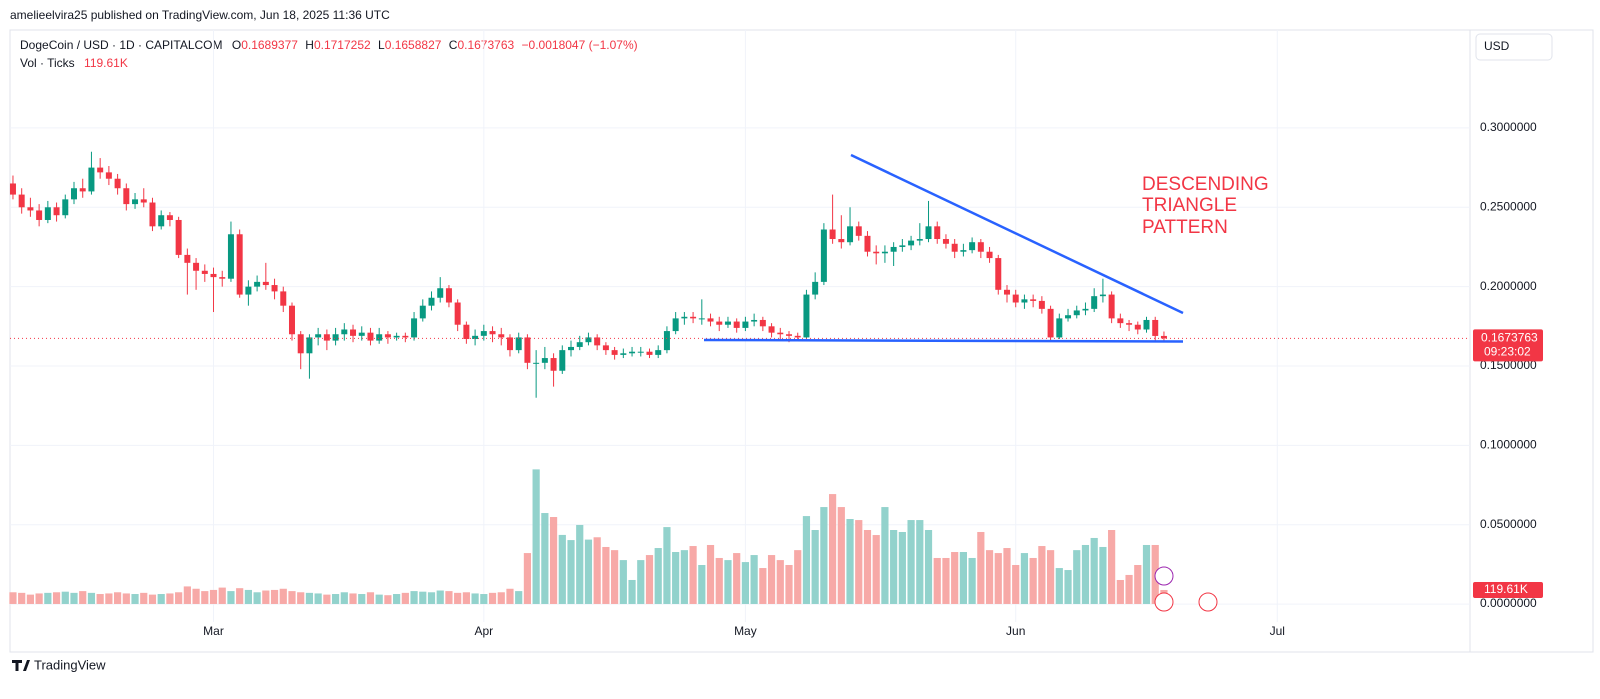 The width and height of the screenshot is (1600, 699). I want to click on volume-value: 119.61K, so click(106, 63).